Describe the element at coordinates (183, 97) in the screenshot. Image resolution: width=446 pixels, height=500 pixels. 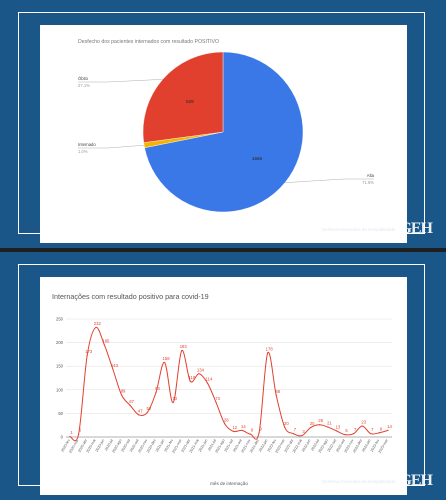
I see `pie-slice-óbito` at that location.